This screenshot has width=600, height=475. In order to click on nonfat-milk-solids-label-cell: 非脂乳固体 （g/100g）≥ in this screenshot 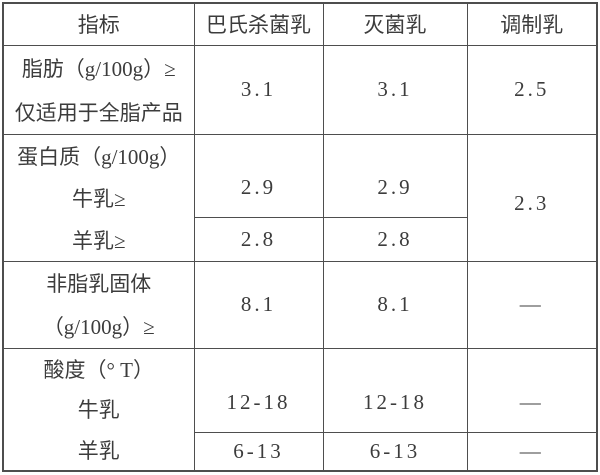, I will do `click(98, 304)`.